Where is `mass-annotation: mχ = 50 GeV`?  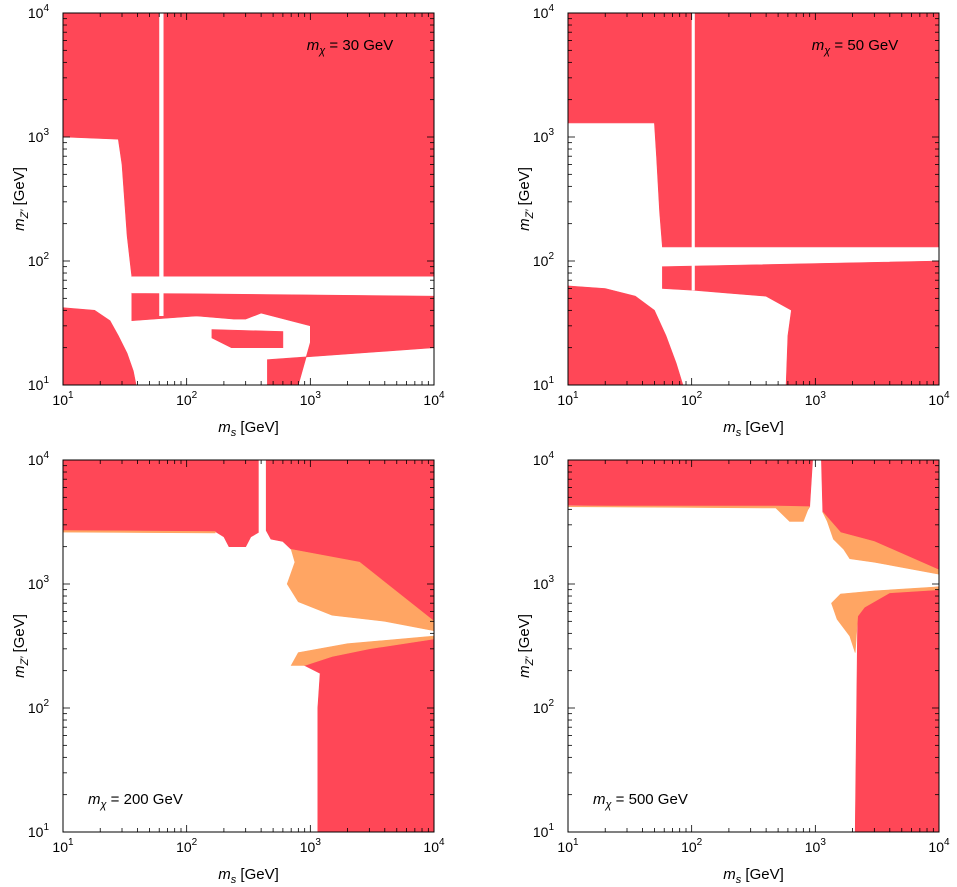 mass-annotation: mχ = 50 GeV is located at coordinates (855, 47).